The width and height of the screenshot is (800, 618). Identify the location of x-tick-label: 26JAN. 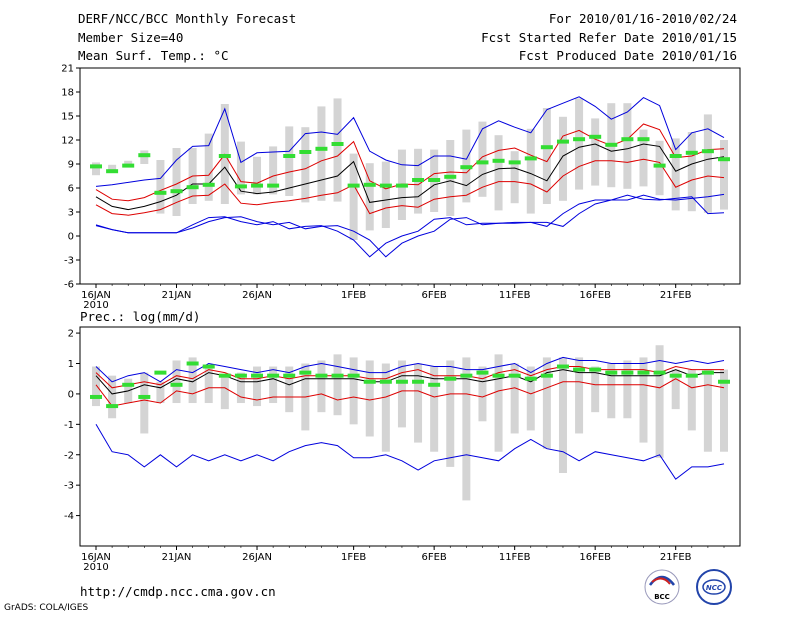
(257, 295).